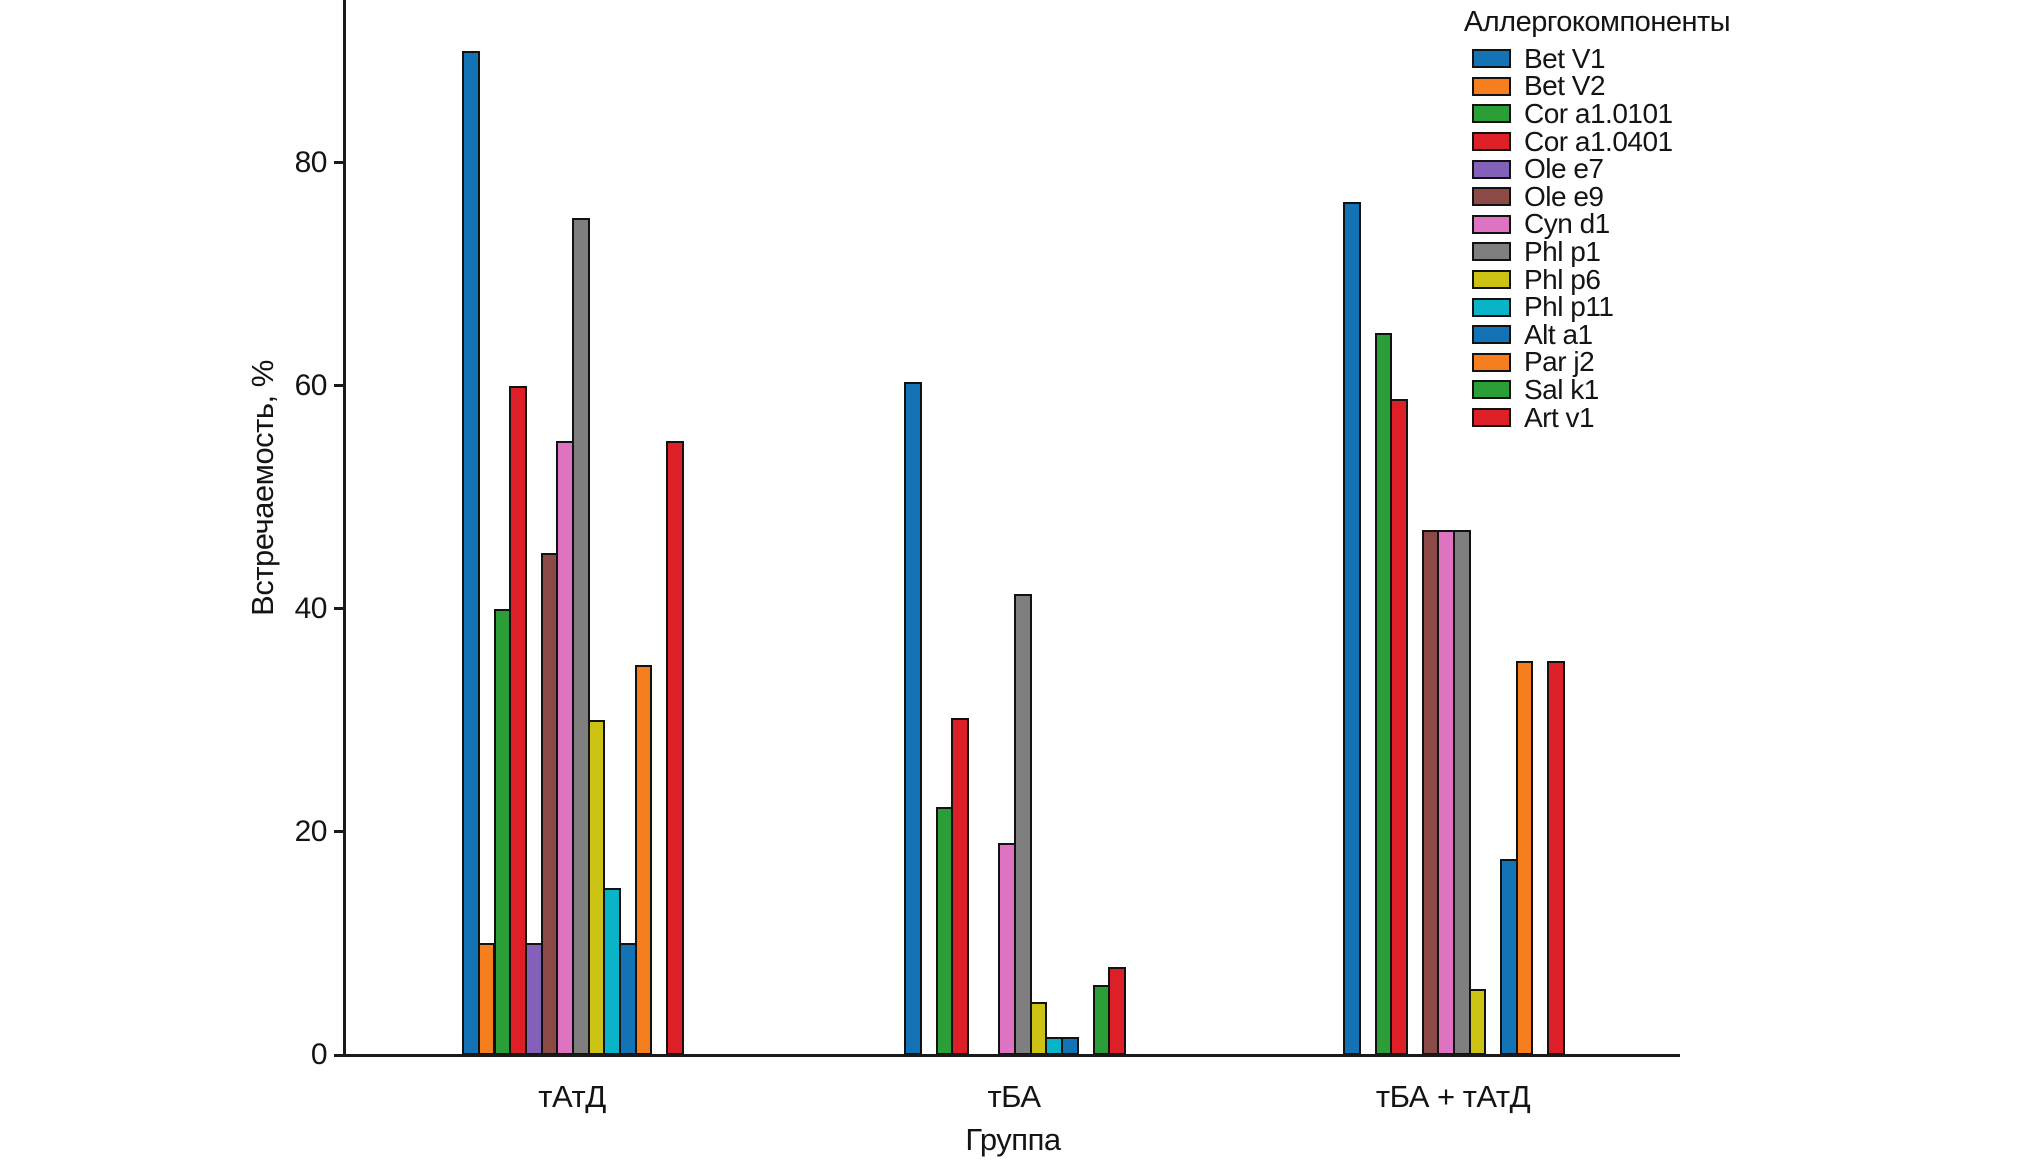 This screenshot has height=1165, width=2020. I want to click on x-category-label--: тБА + тАтД, so click(1453, 1096).